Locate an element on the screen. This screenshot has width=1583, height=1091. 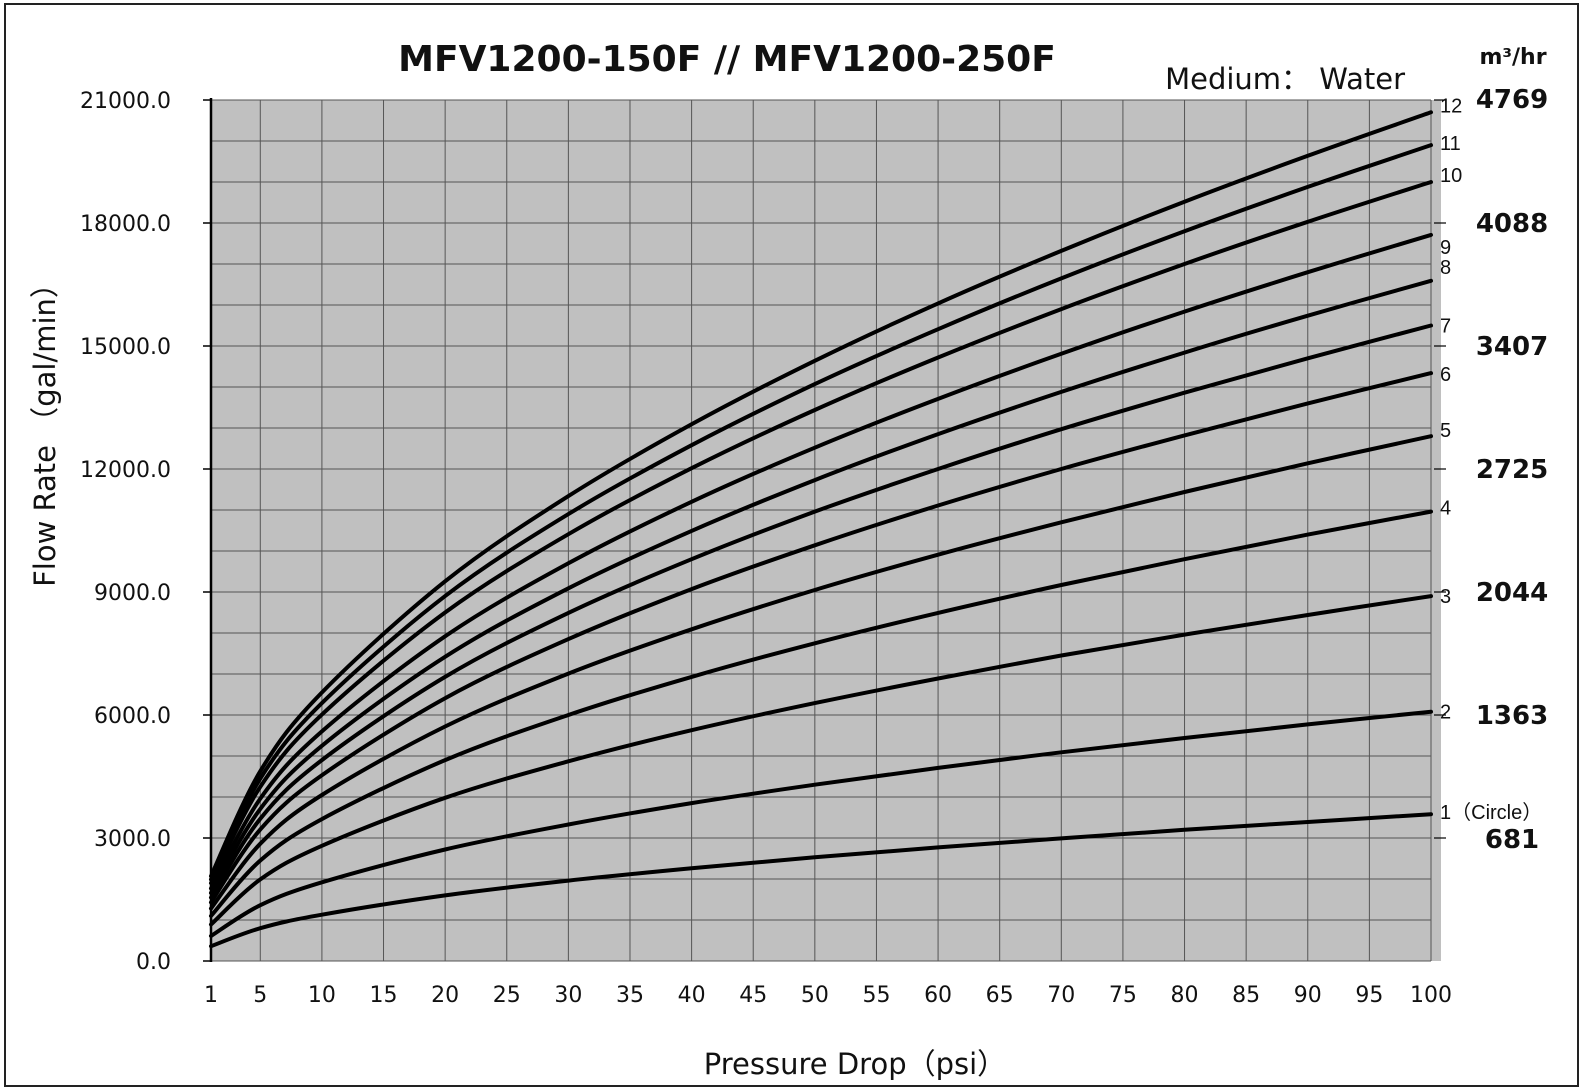
curve-label: 12 is located at coordinates (1451, 106).